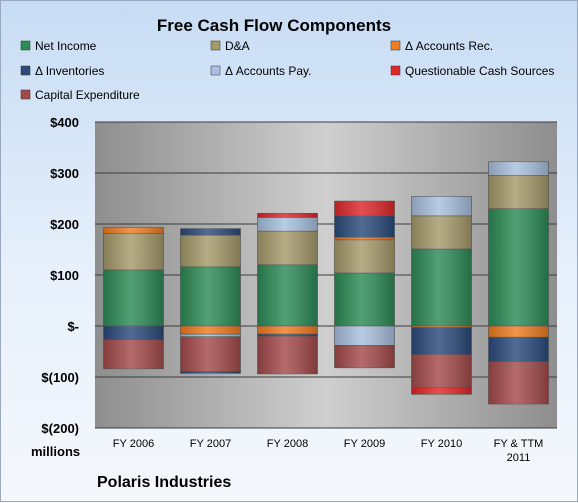 The image size is (578, 503). What do you see at coordinates (60, 428) in the screenshot?
I see `y-tick-label: $(200)` at bounding box center [60, 428].